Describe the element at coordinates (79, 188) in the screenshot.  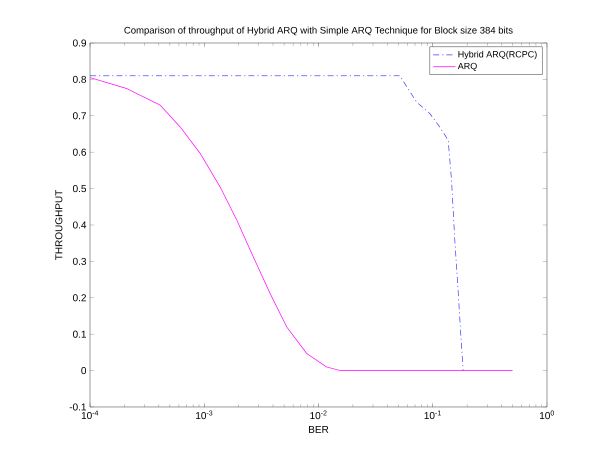
I see `y-tick-label: 0.5` at that location.